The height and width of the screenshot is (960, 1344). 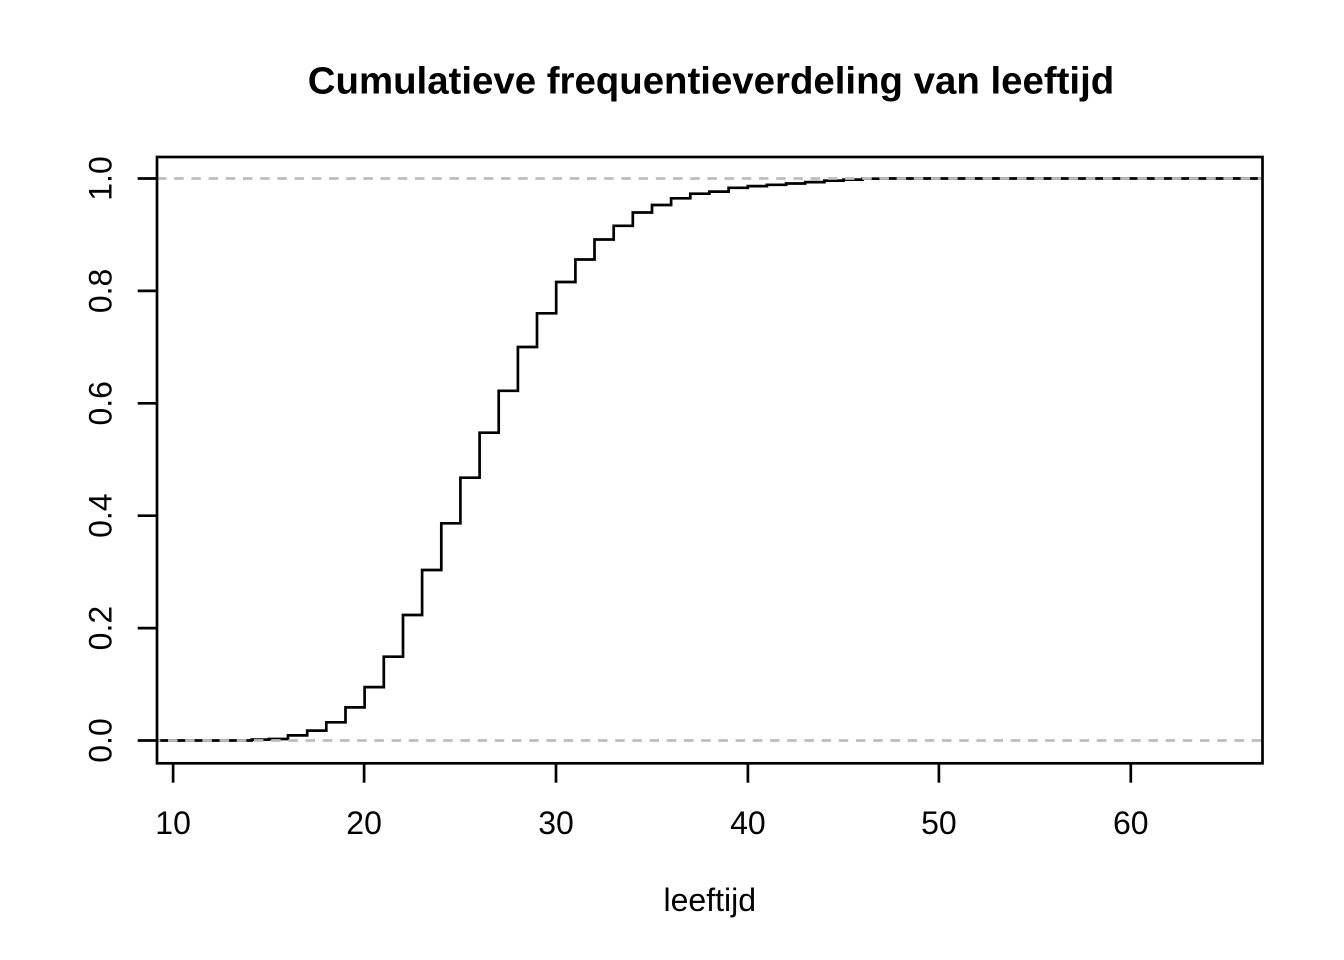 What do you see at coordinates (101, 403) in the screenshot?
I see `svg-text: 0.6` at bounding box center [101, 403].